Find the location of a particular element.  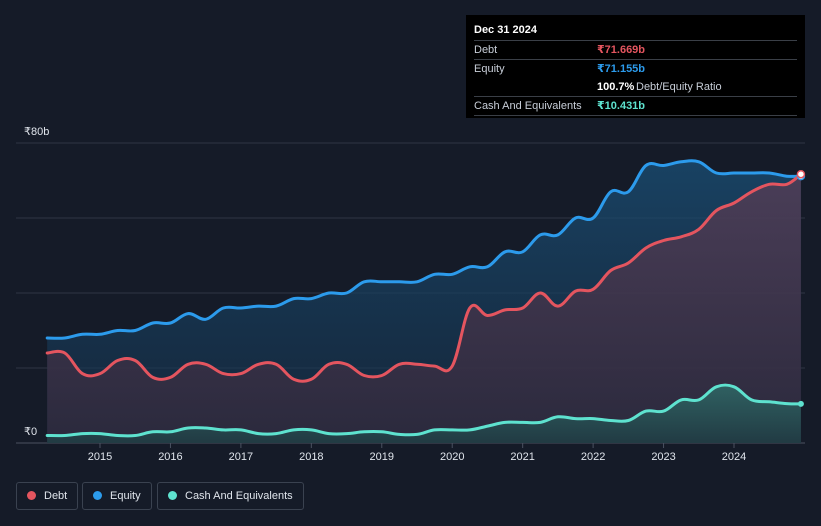

debt-end-marker is located at coordinates (801, 174).